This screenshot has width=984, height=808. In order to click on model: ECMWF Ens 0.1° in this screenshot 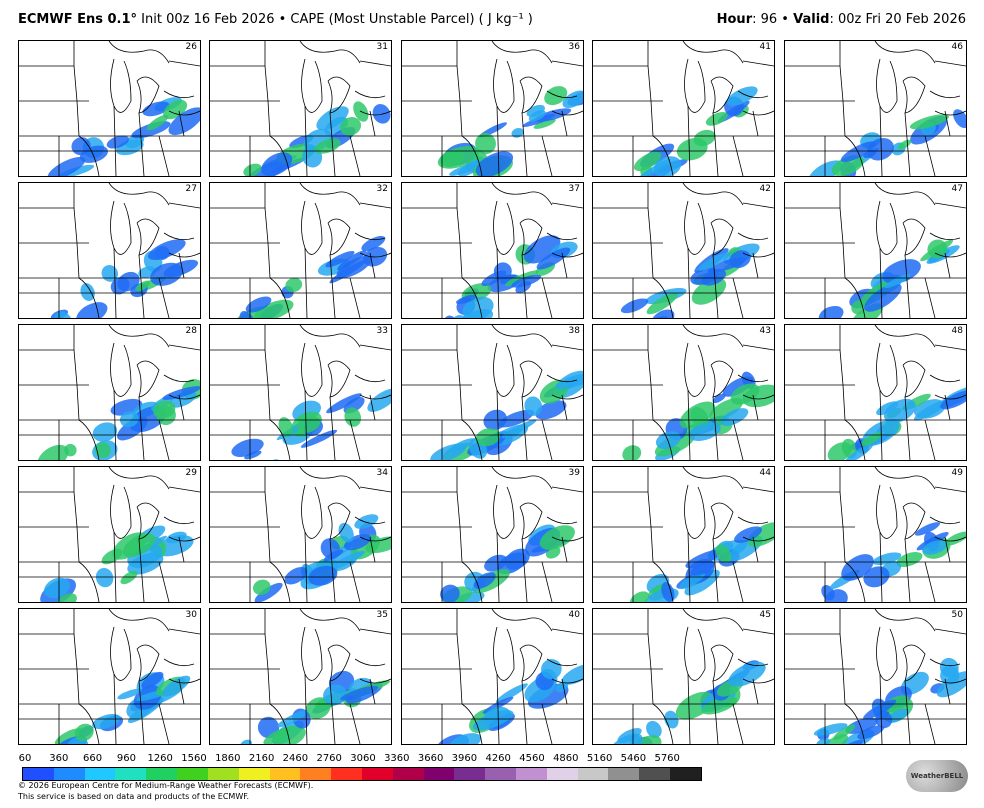, I will do `click(78, 19)`.